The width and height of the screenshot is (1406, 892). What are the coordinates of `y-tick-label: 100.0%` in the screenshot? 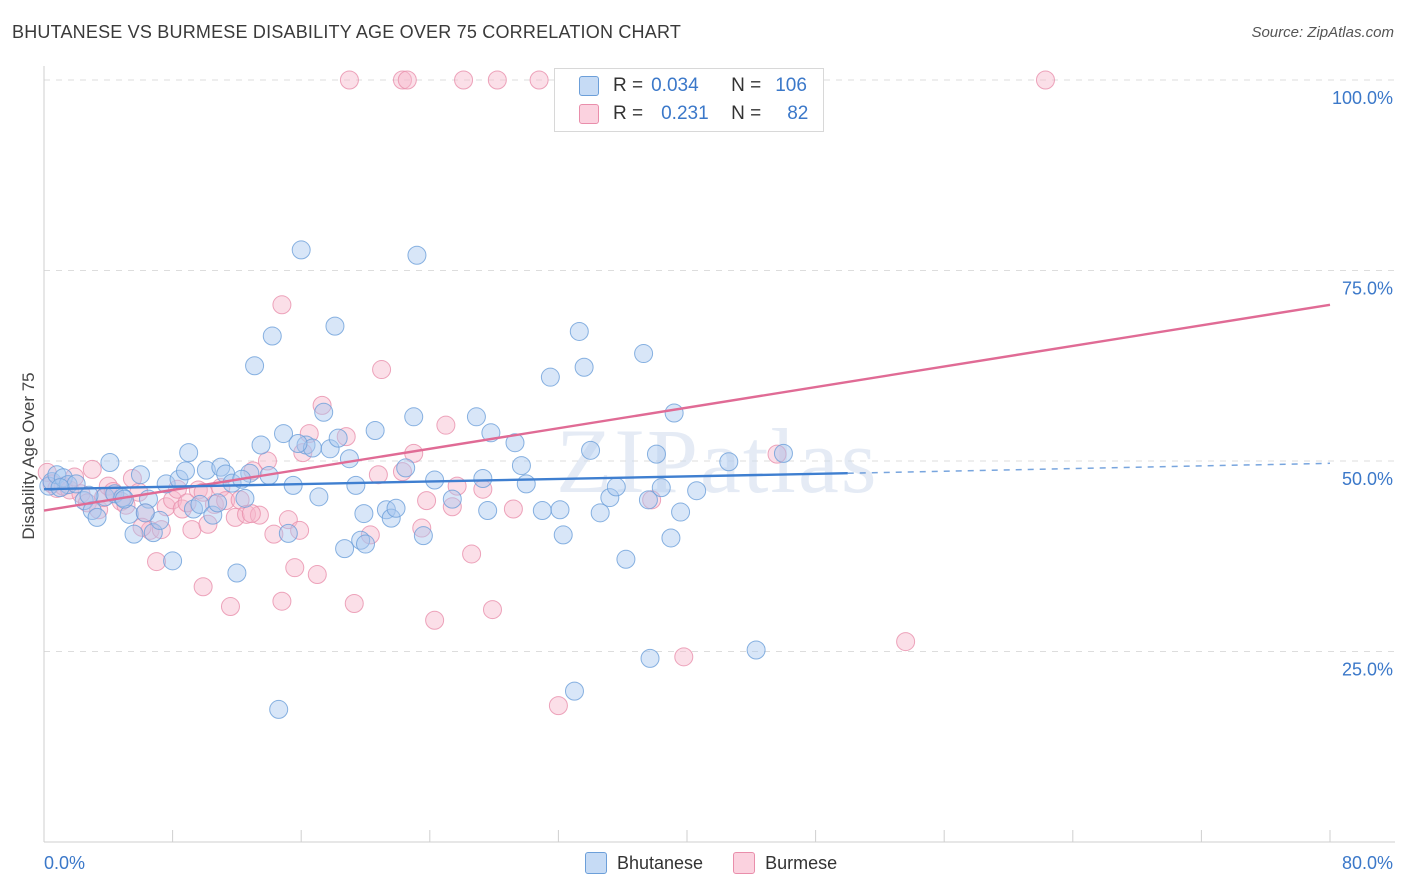 It's located at (1362, 98).